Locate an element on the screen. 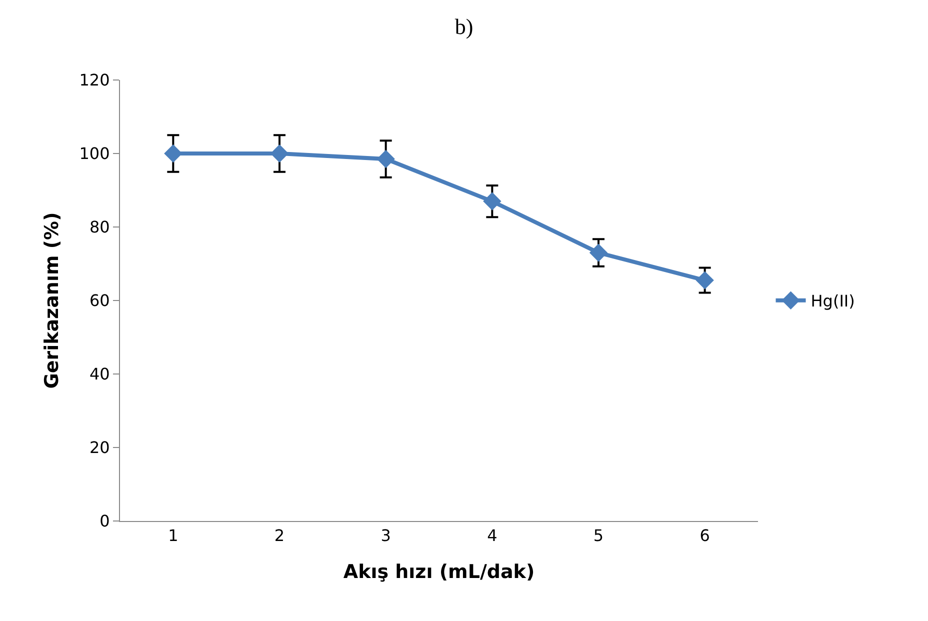 This screenshot has height=621, width=928. y-tick-label: 40 is located at coordinates (99, 374).